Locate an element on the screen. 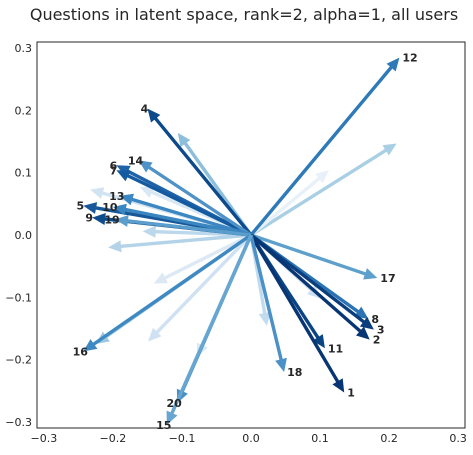 The height and width of the screenshot is (455, 473). arrow-label-18: 18 is located at coordinates (294, 372).